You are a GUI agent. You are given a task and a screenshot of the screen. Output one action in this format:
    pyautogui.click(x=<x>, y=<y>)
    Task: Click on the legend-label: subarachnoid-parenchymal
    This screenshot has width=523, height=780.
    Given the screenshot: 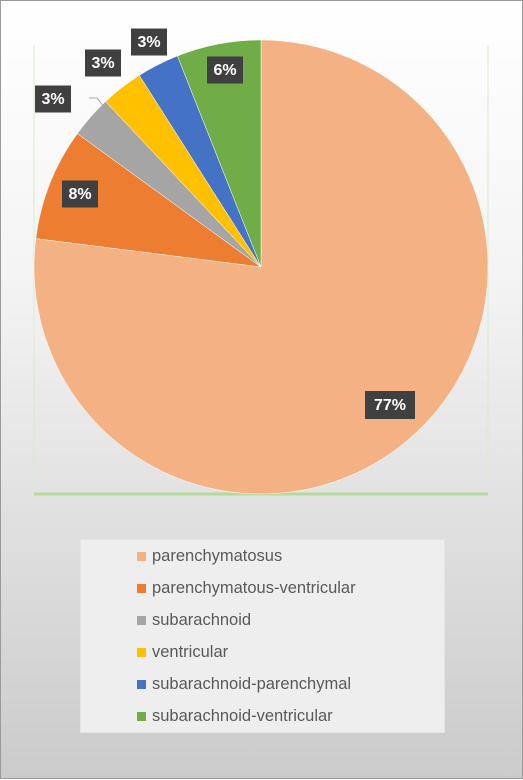 What is the action you would take?
    pyautogui.click(x=252, y=683)
    